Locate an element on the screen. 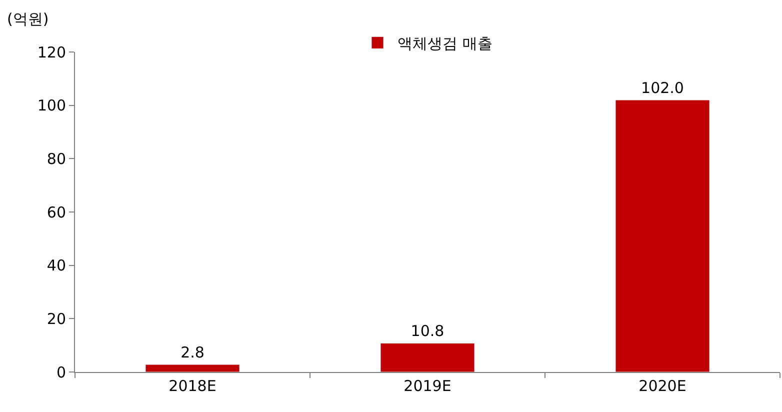 This screenshot has width=782, height=412. y-tick-label: 0 is located at coordinates (61, 372).